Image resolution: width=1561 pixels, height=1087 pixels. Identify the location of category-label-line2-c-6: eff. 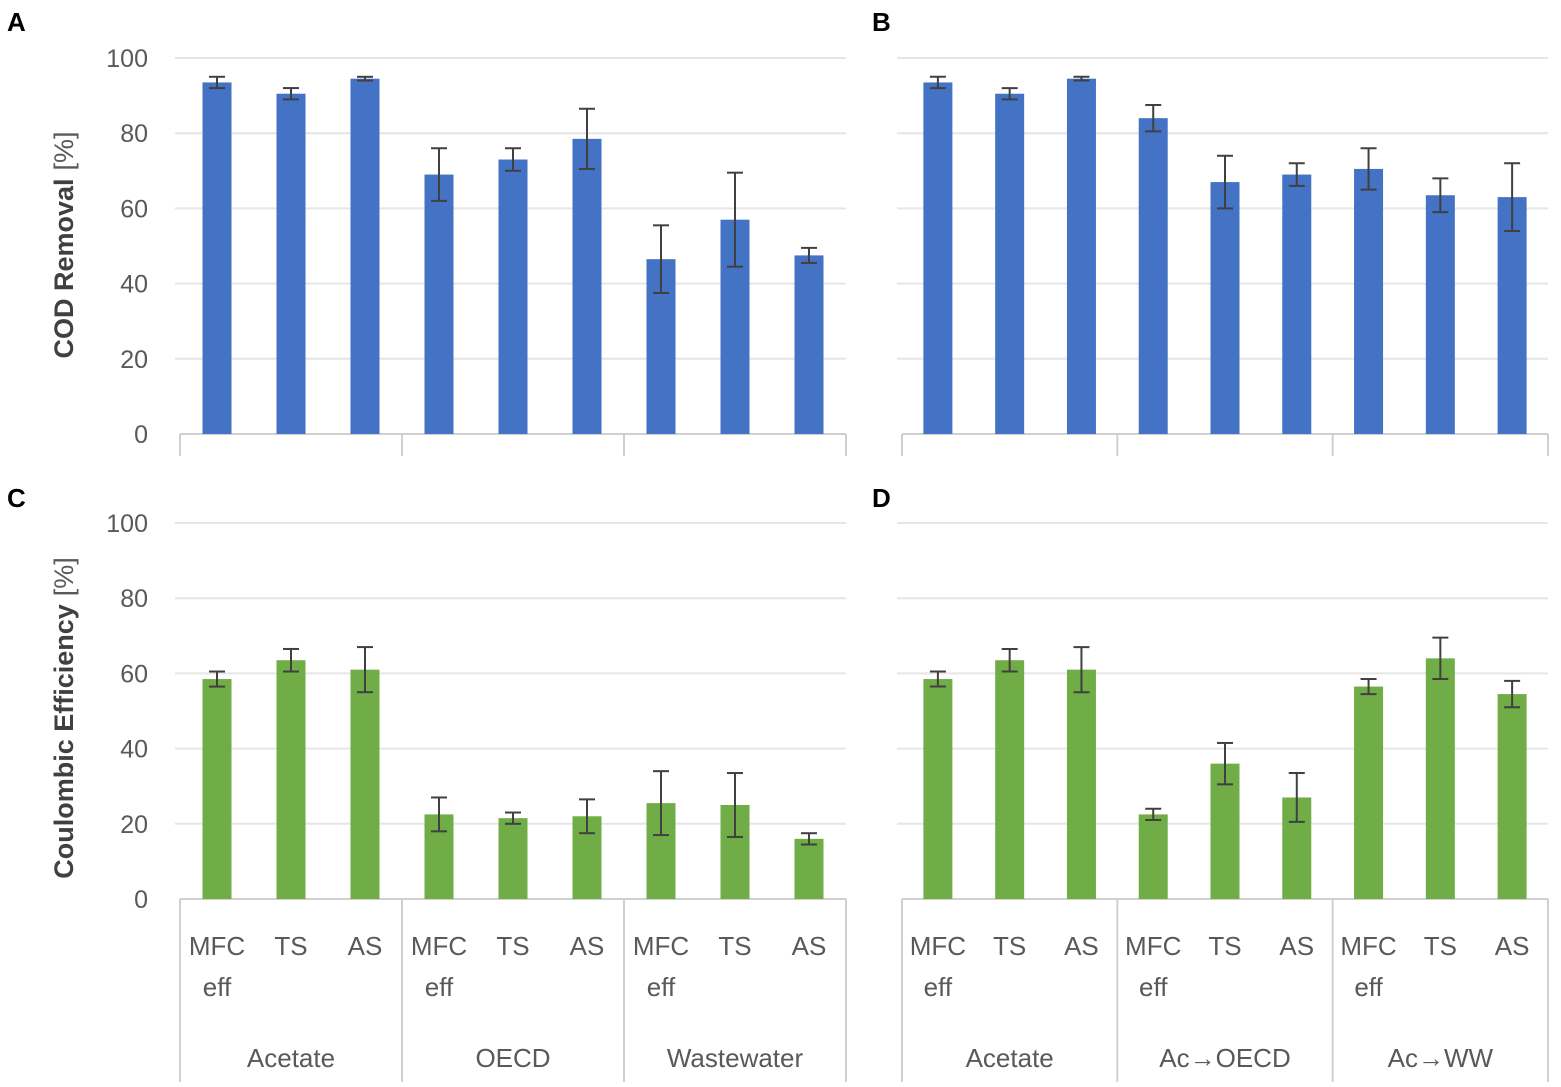
(661, 987).